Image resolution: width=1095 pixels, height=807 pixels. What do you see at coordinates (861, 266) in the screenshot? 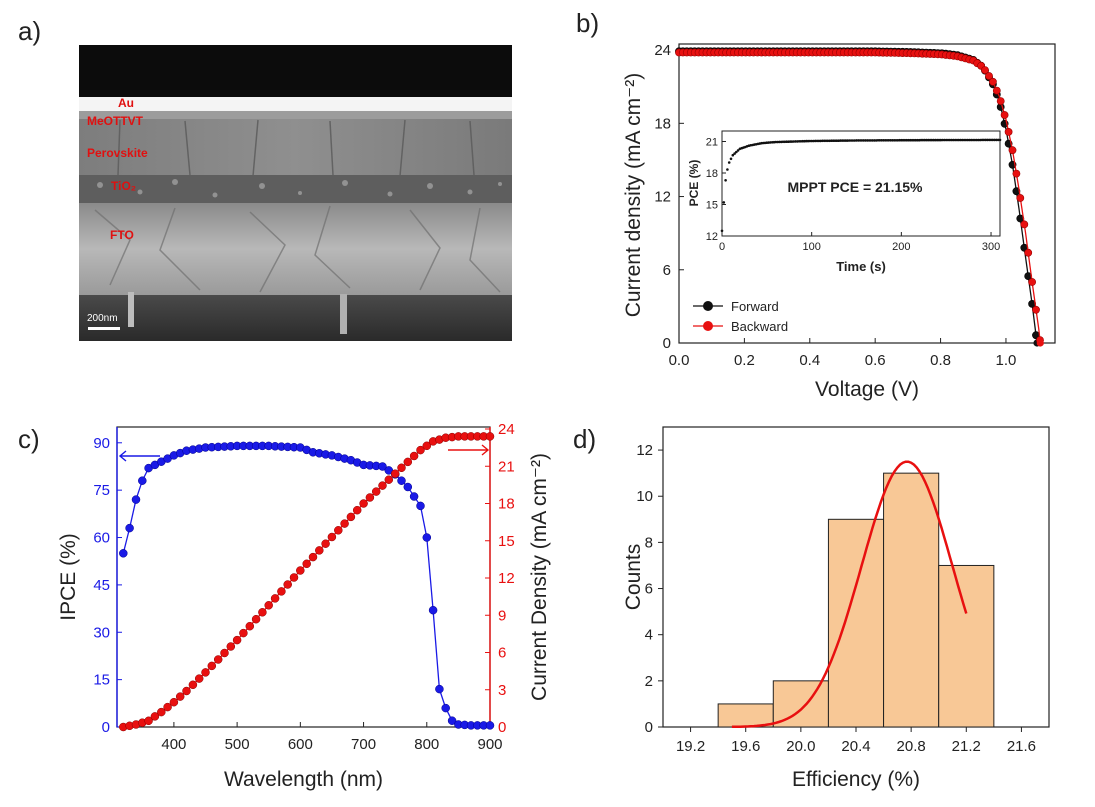
I see `inset-x-axis-label: Time (s)` at bounding box center [861, 266].